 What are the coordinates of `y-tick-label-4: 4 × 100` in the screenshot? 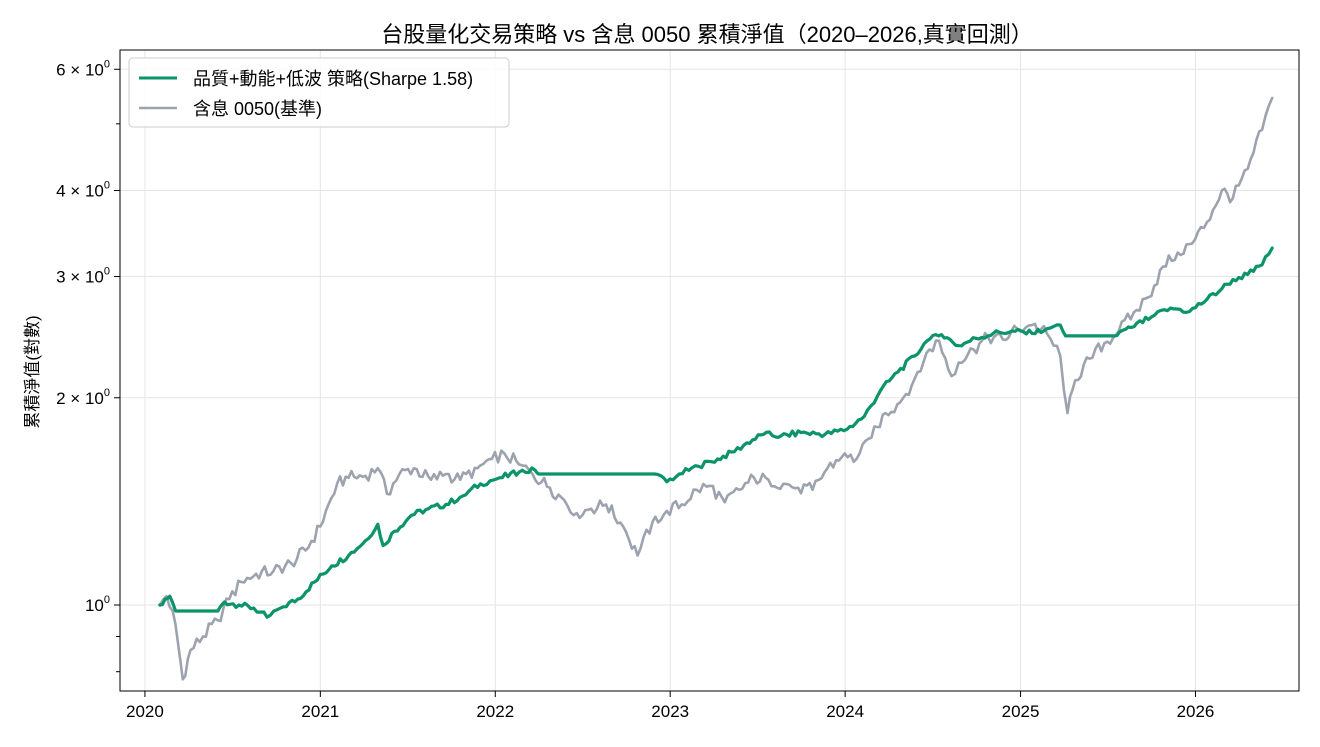 It's located at (83, 190).